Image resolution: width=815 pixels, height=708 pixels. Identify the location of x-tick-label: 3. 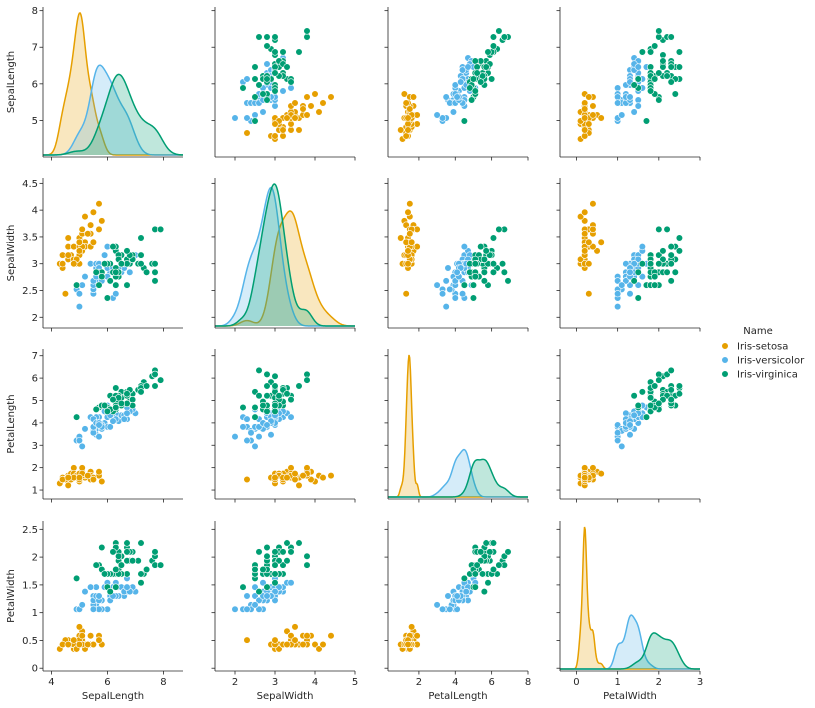
(275, 682).